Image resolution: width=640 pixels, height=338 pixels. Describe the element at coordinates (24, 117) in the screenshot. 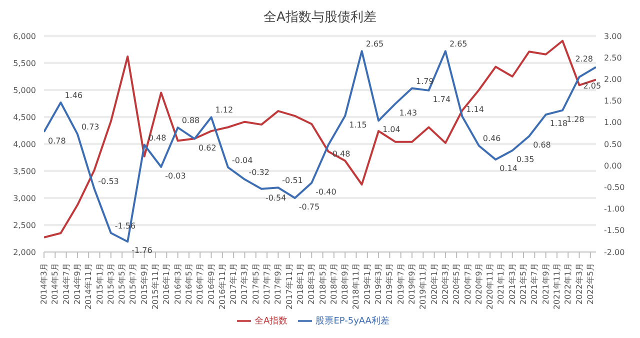

I see `y-tick-label: 4,500` at that location.